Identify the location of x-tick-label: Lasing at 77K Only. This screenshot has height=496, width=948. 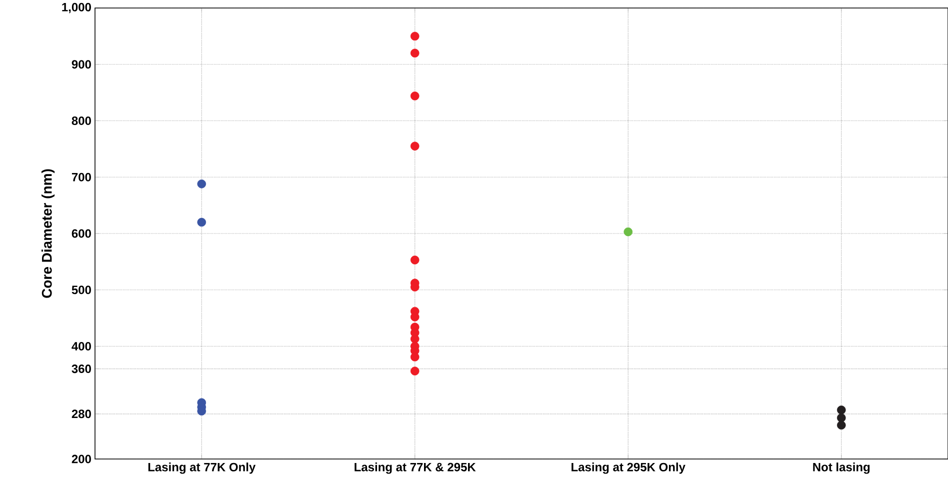
(202, 468).